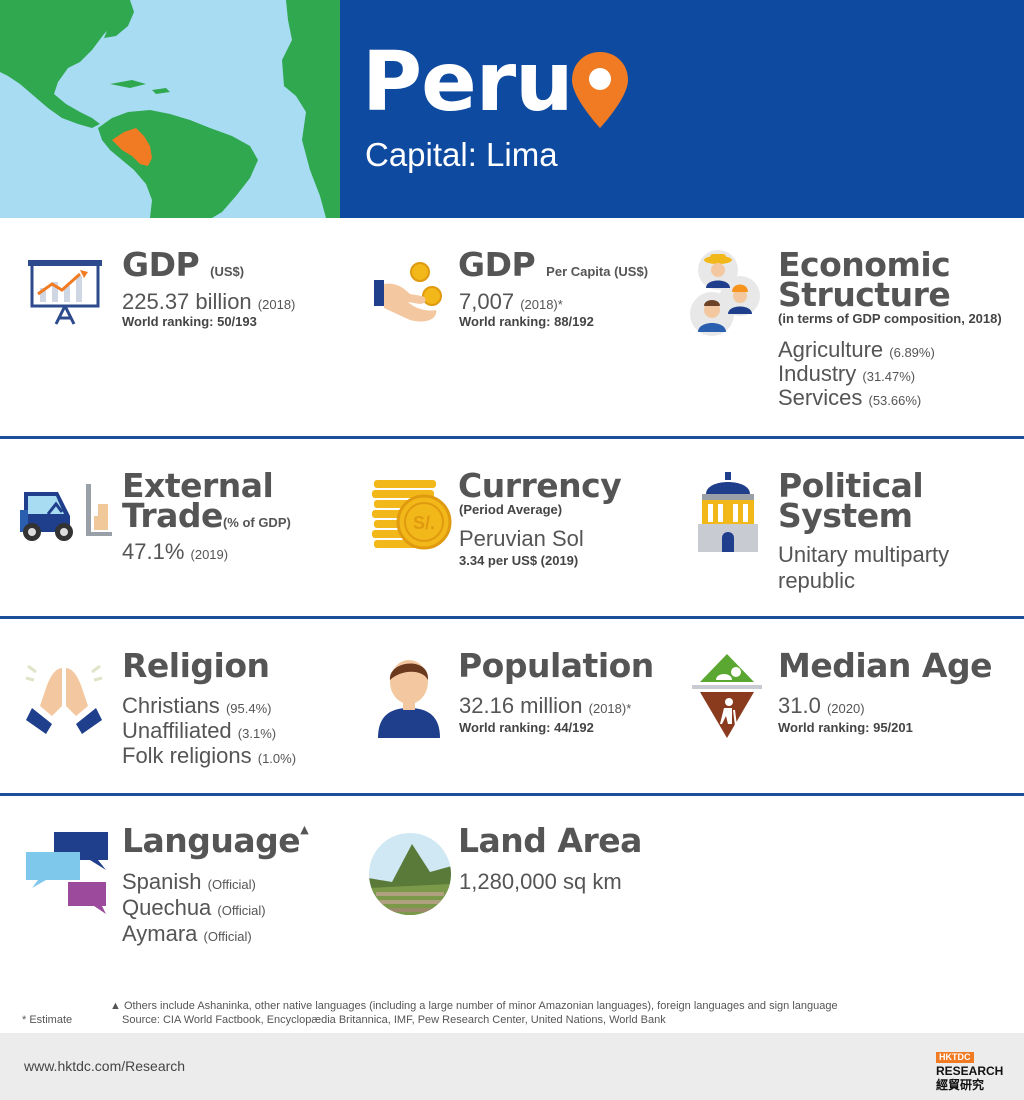  I want to click on language-mark: ▲, so click(304, 829).